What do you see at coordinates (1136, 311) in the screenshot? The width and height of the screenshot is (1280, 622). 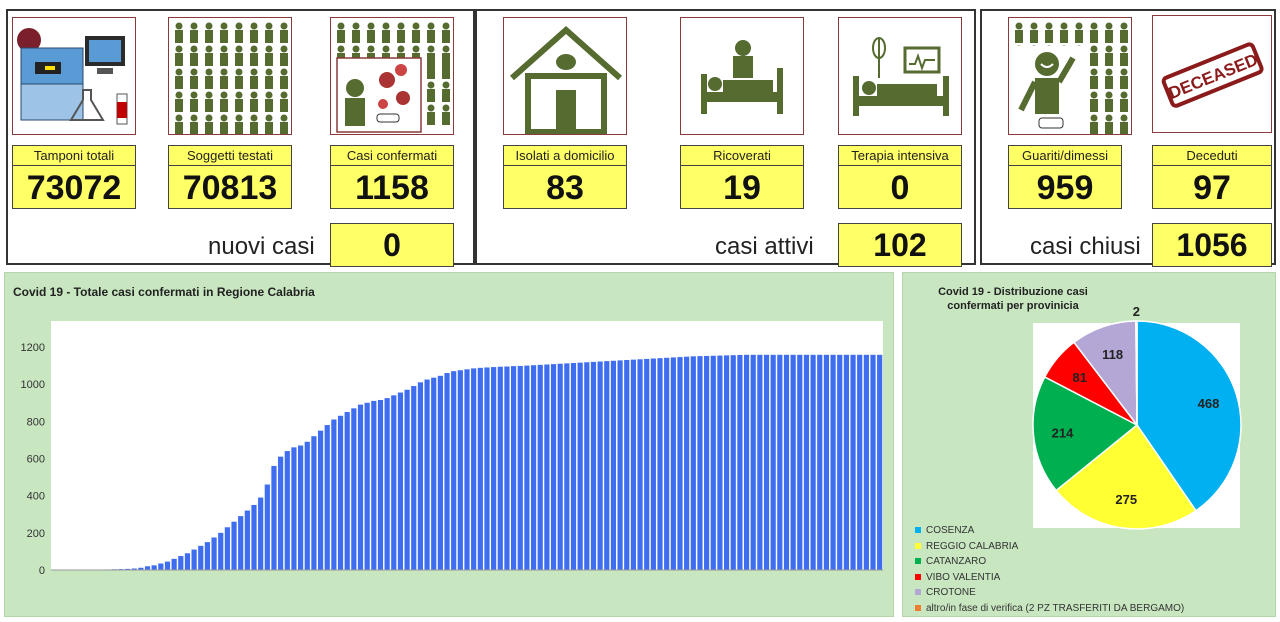 I see `pie-data-label: 2` at bounding box center [1136, 311].